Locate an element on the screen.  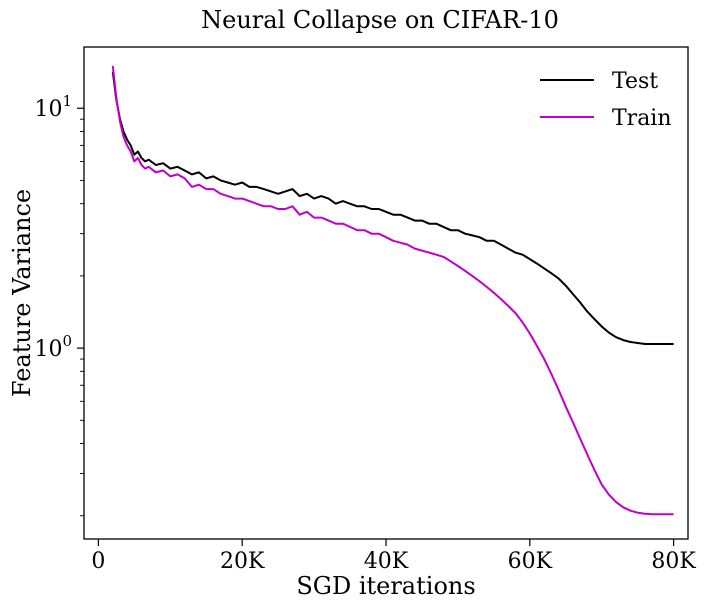
chart-title: Neural Collapse on CIFAR-10 is located at coordinates (380, 20).